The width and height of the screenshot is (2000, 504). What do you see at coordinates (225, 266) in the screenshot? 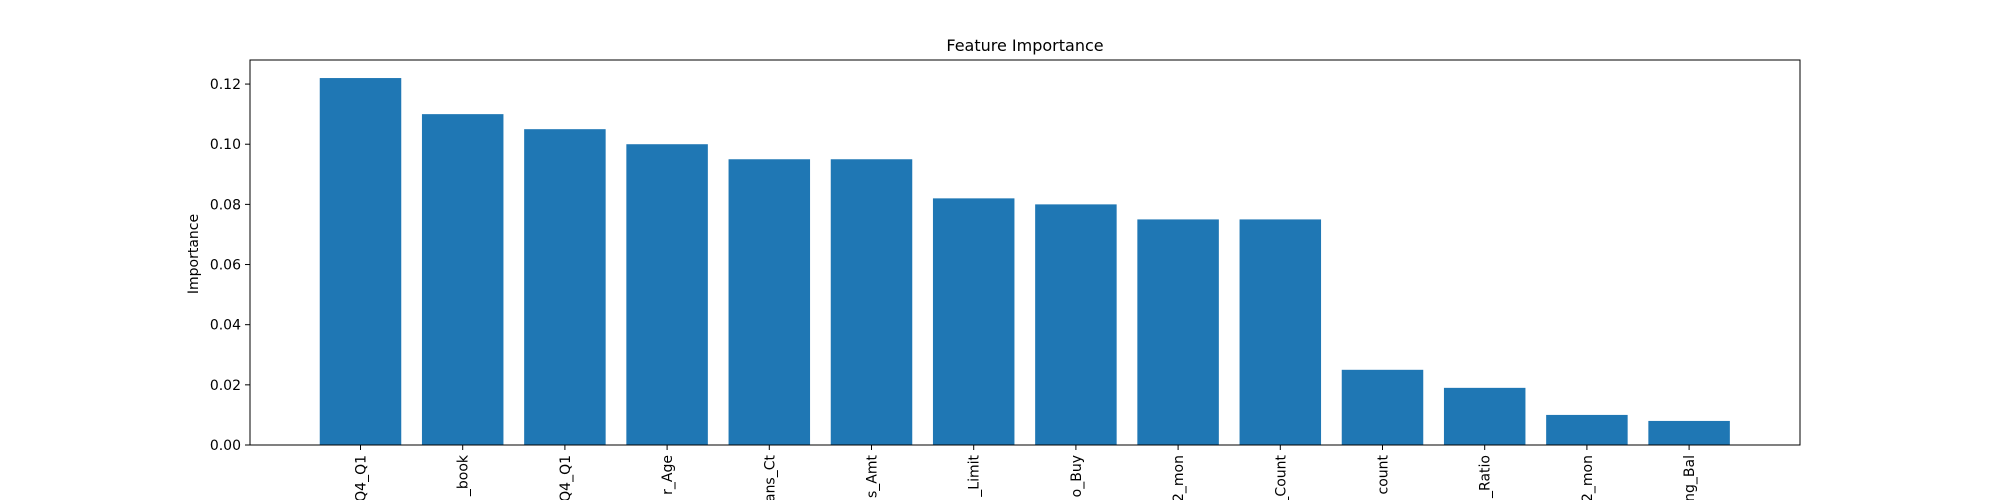
I see `y-tick-label-3: 0.06` at bounding box center [225, 266].